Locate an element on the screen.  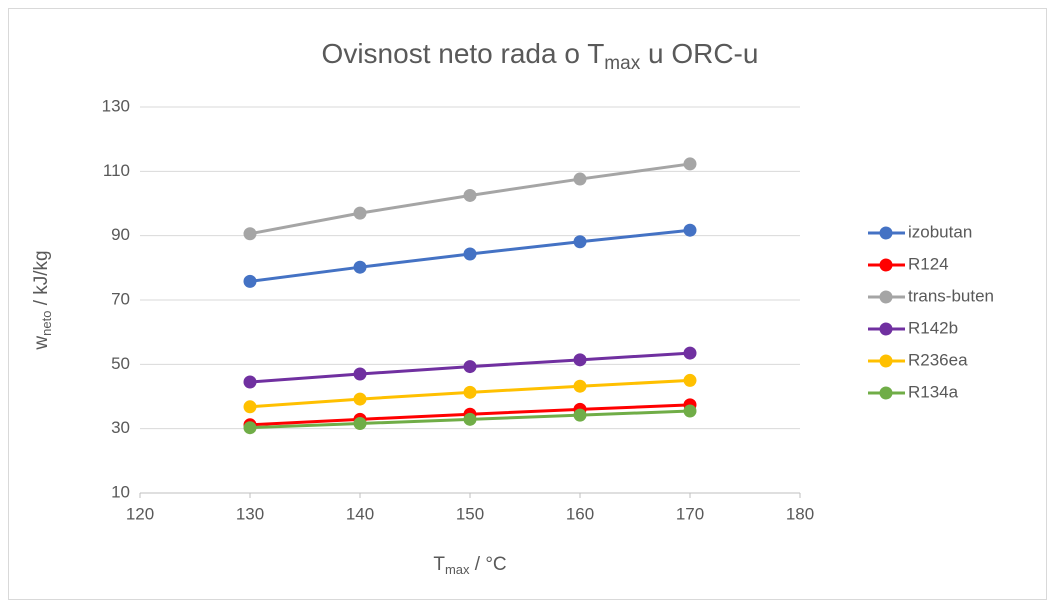
legend-label: trans-buten is located at coordinates (951, 295).